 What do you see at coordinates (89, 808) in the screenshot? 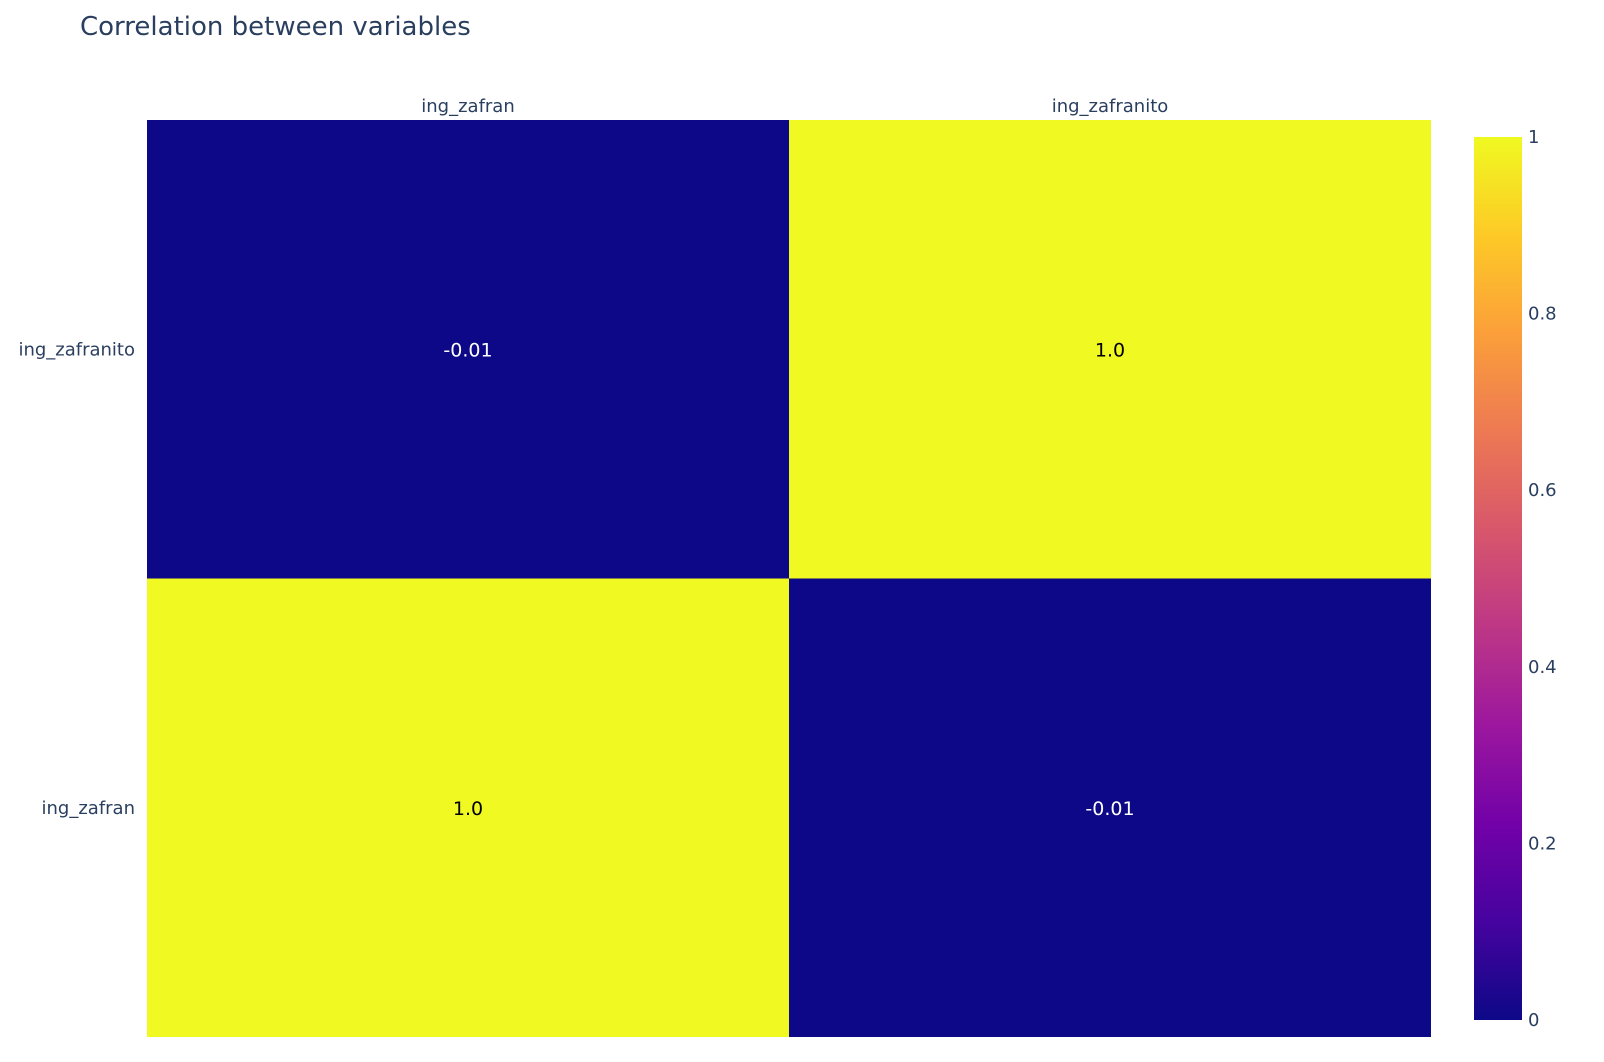
I see `y-tick-label: ing_zafran` at bounding box center [89, 808].